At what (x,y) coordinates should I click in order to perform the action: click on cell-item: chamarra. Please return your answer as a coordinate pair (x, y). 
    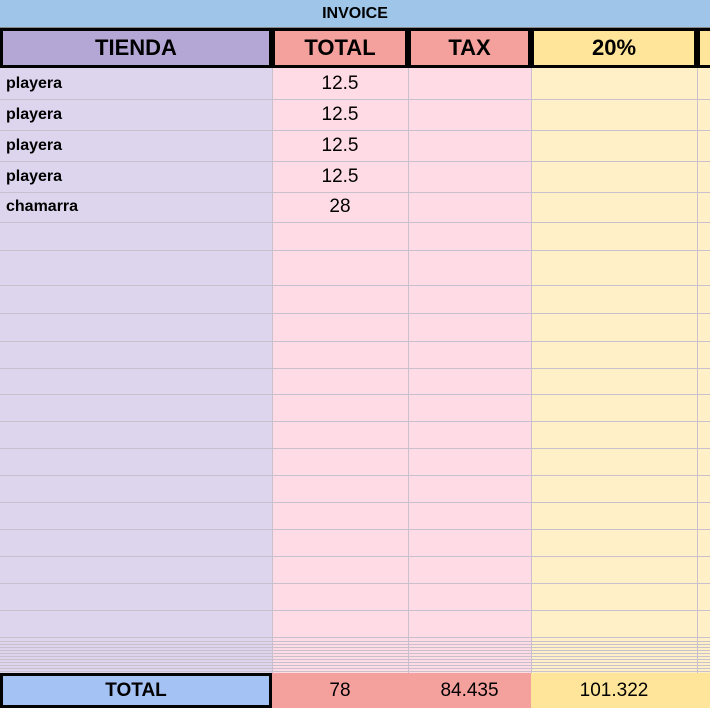
    Looking at the image, I should click on (42, 206).